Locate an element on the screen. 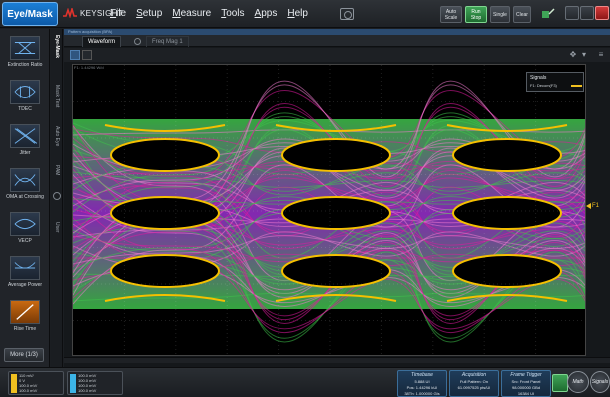 The width and height of the screenshot is (610, 397). acquisition-title: Acquisition is located at coordinates (474, 375).